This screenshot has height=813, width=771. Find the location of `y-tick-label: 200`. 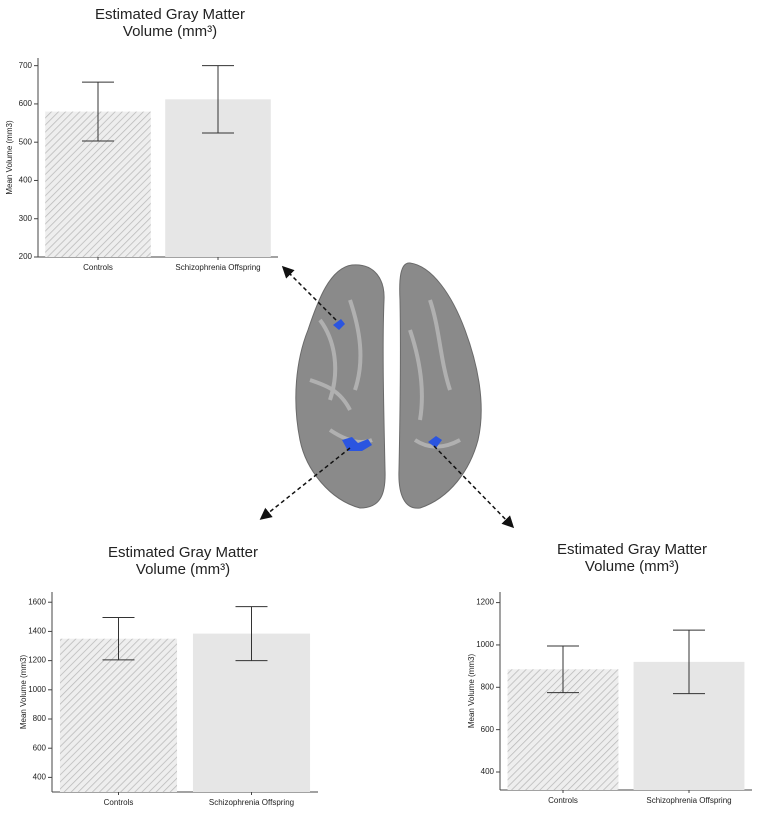

y-tick-label: 200 is located at coordinates (26, 256).